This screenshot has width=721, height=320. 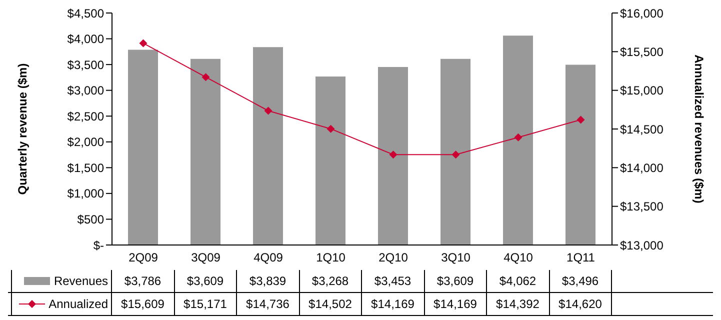 I want to click on y-tick-label: $3,000, so click(x=85, y=91).